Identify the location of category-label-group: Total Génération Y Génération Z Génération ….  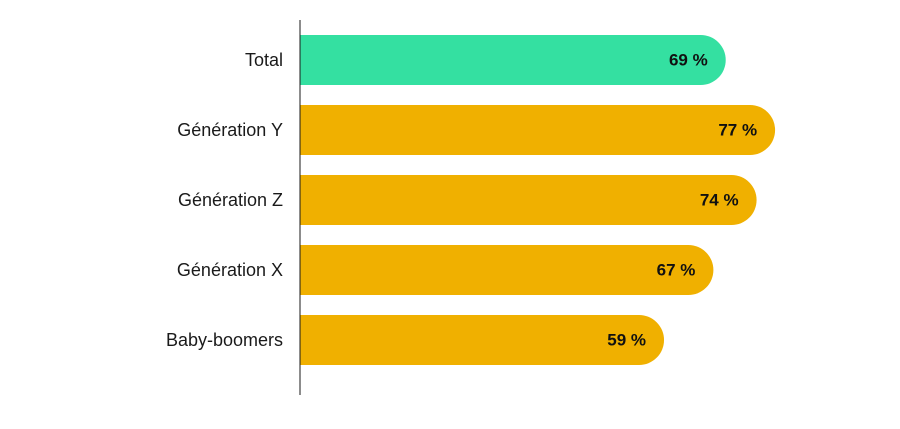
(224, 200).